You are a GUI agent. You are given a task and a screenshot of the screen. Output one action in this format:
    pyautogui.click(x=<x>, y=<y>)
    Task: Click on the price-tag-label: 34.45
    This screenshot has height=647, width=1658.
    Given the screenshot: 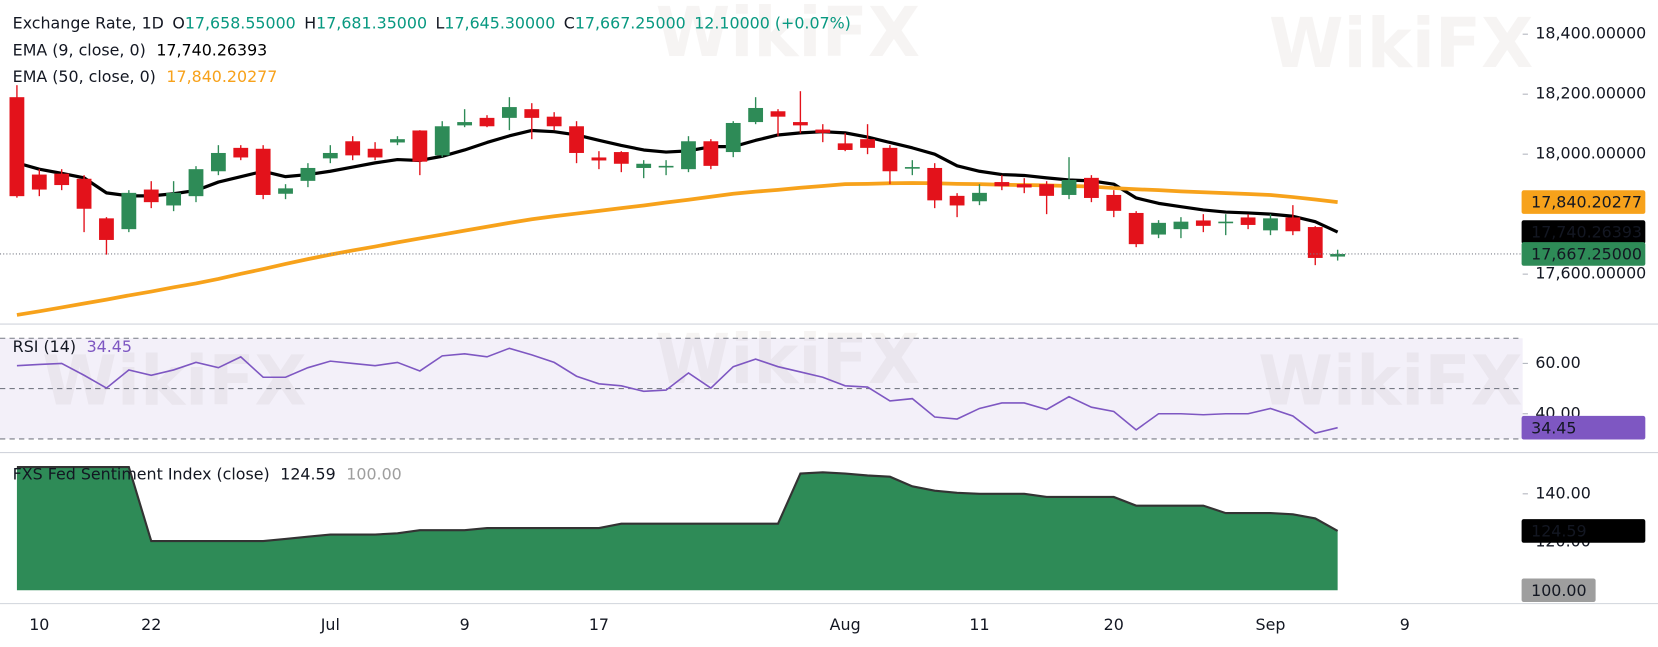 What is the action you would take?
    pyautogui.click(x=1553, y=427)
    